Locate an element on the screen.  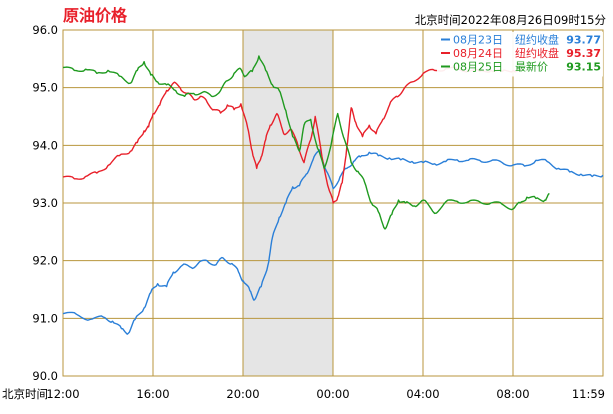
legend-series-name: 08月24日 is located at coordinates (478, 53).